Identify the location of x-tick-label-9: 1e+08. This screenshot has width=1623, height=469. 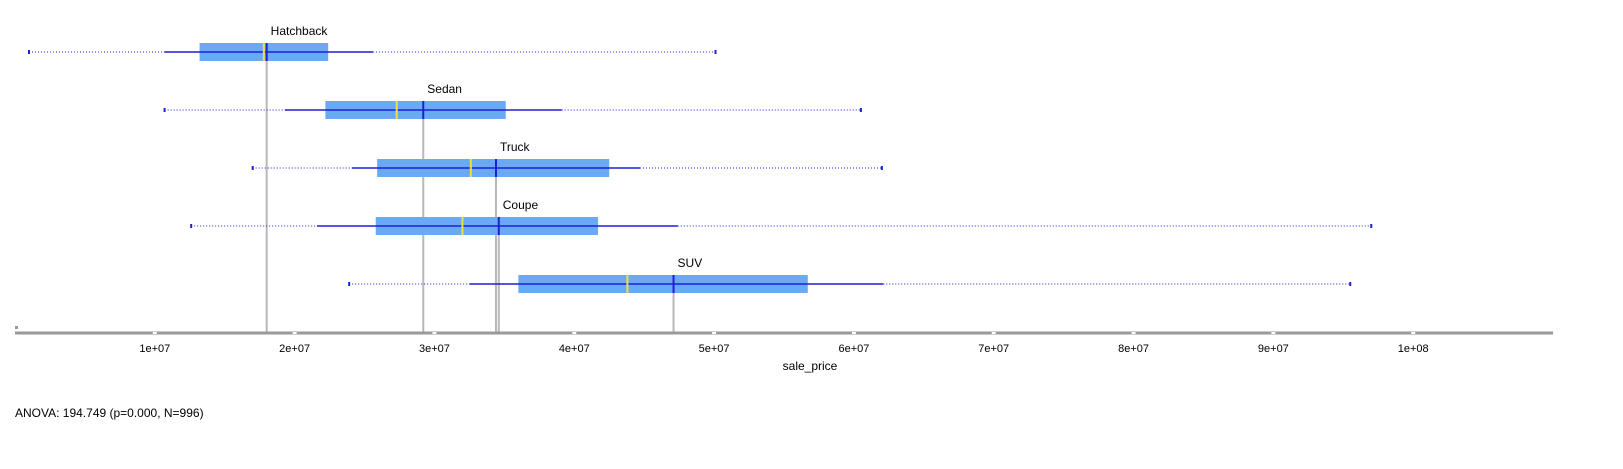
(1413, 349).